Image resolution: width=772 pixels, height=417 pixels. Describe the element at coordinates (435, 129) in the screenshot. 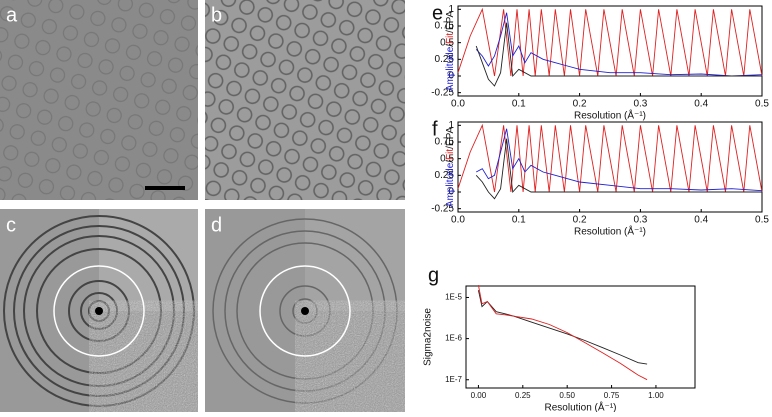

I see `panel-label: f` at that location.